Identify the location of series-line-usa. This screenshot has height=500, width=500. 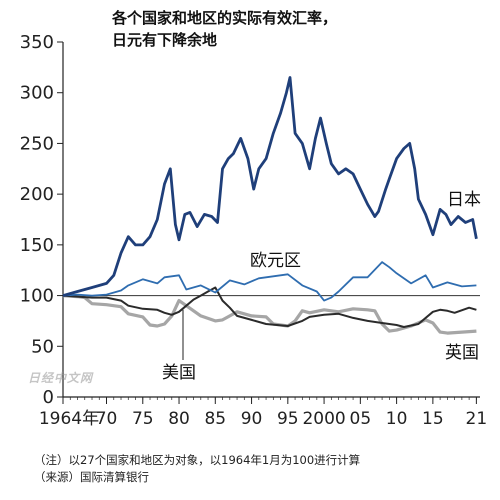
(269, 307).